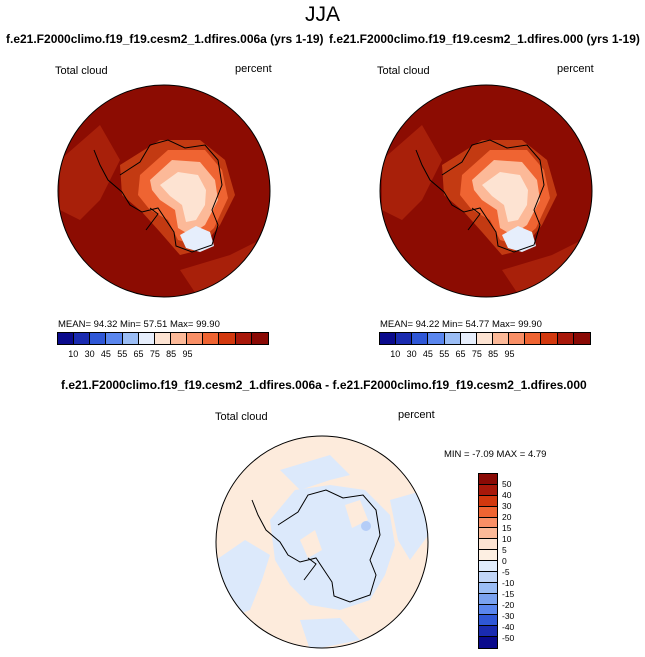  Describe the element at coordinates (507, 517) in the screenshot. I see `diff-colorbar-tick: 20` at that location.